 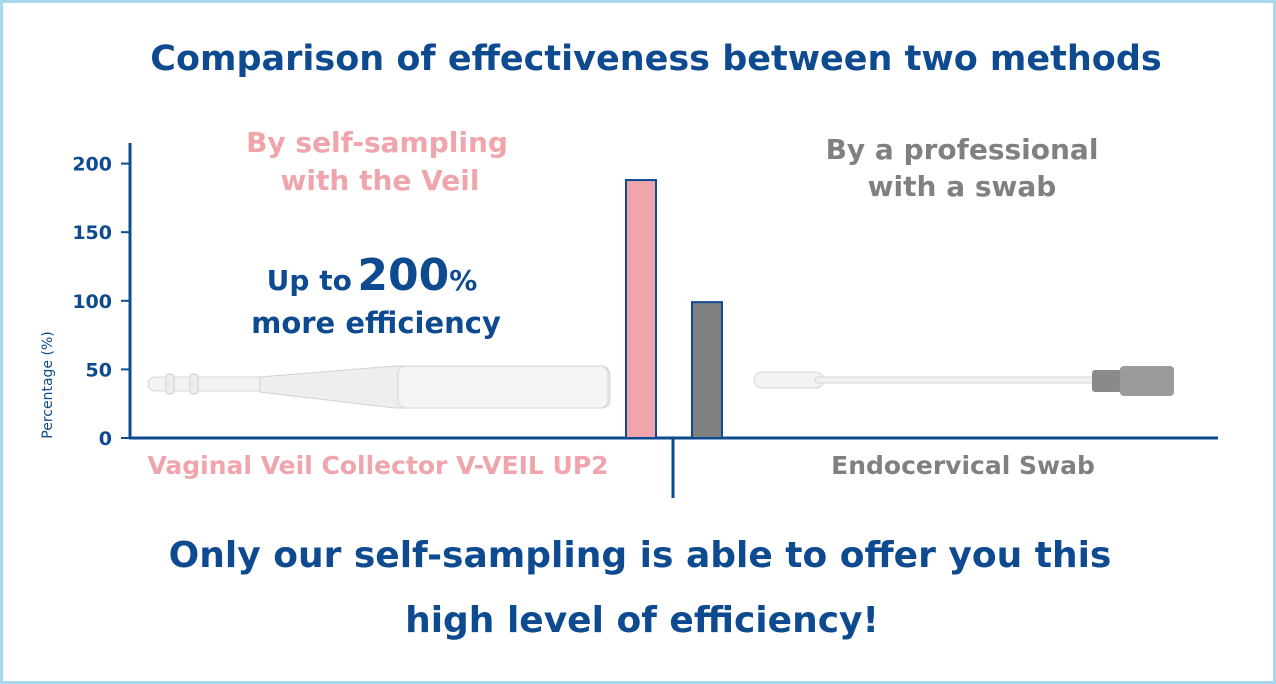 What do you see at coordinates (377, 465) in the screenshot?
I see `x-category-label: Vaginal Veil Collector V-VEIL UP2` at bounding box center [377, 465].